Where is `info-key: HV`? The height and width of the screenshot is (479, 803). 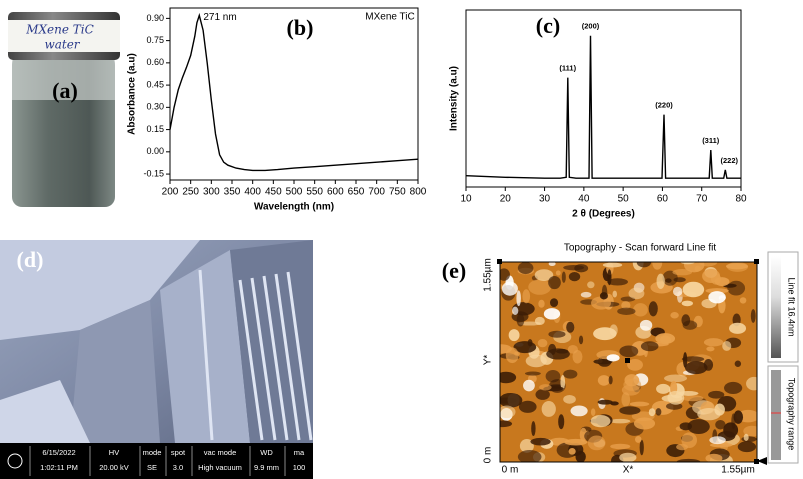 info-key: HV is located at coordinates (114, 452).